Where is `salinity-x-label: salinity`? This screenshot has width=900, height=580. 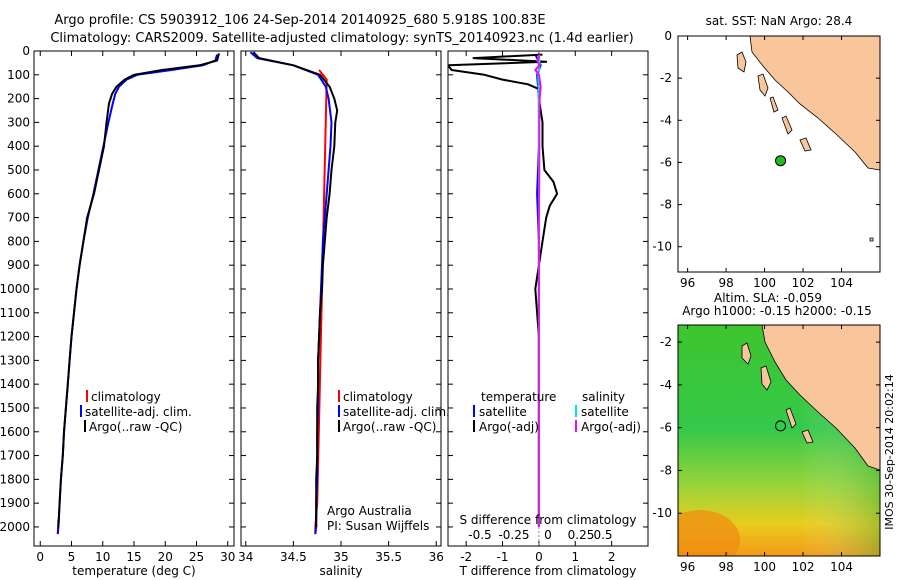 salinity-x-label: salinity is located at coordinates (340, 571).